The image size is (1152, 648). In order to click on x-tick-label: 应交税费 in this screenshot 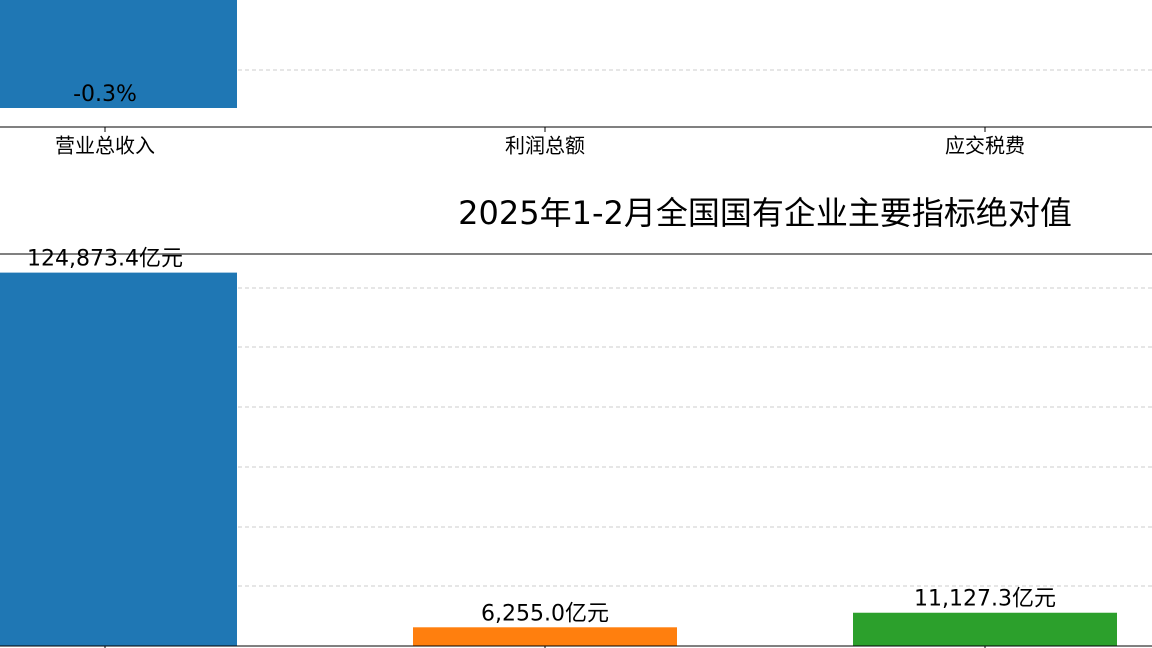, I will do `click(985, 146)`.